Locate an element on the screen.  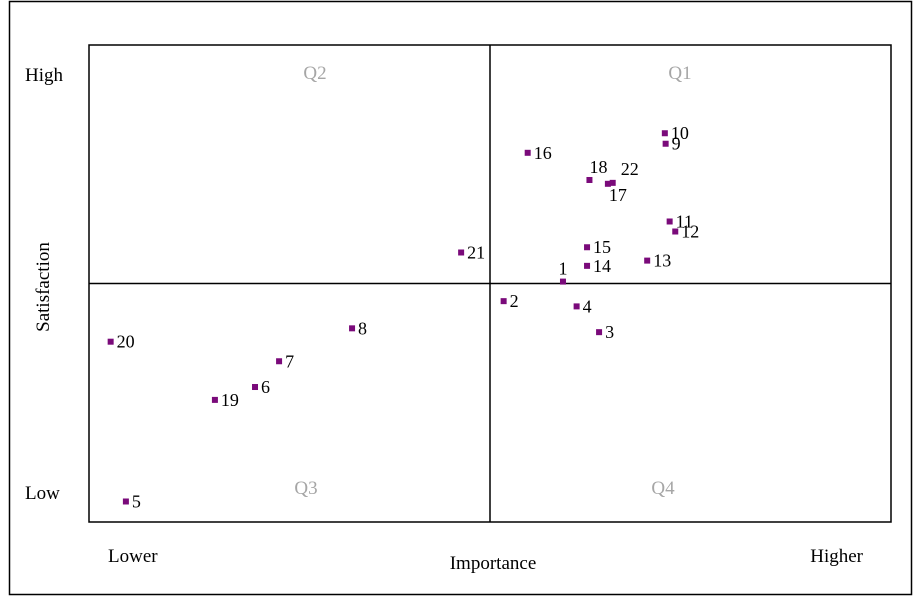
x-axis-title: Importance is located at coordinates (493, 563).